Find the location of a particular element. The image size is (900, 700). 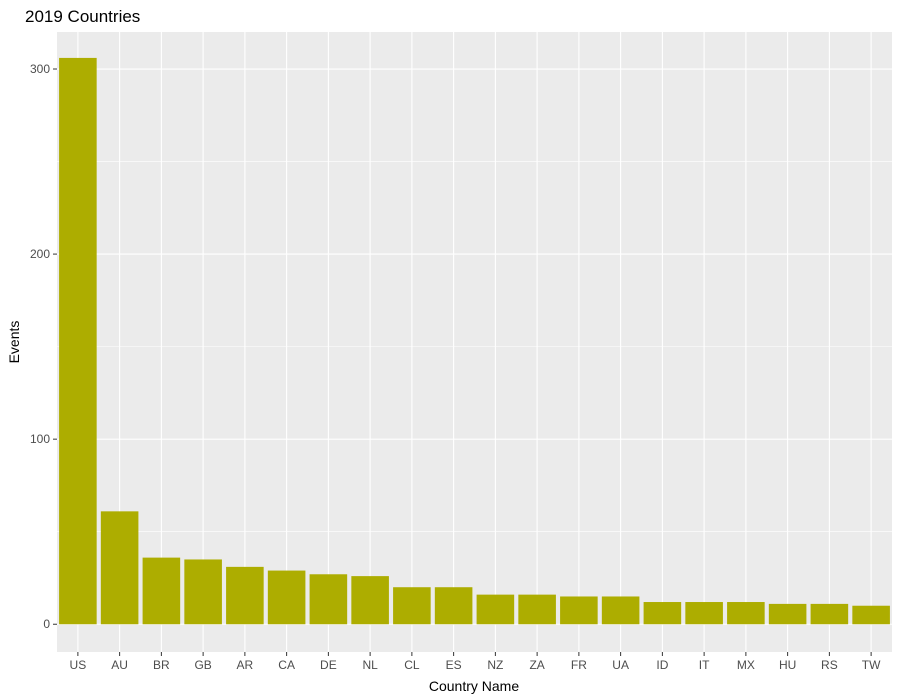

x-tick-label-fr: FR is located at coordinates (579, 665).